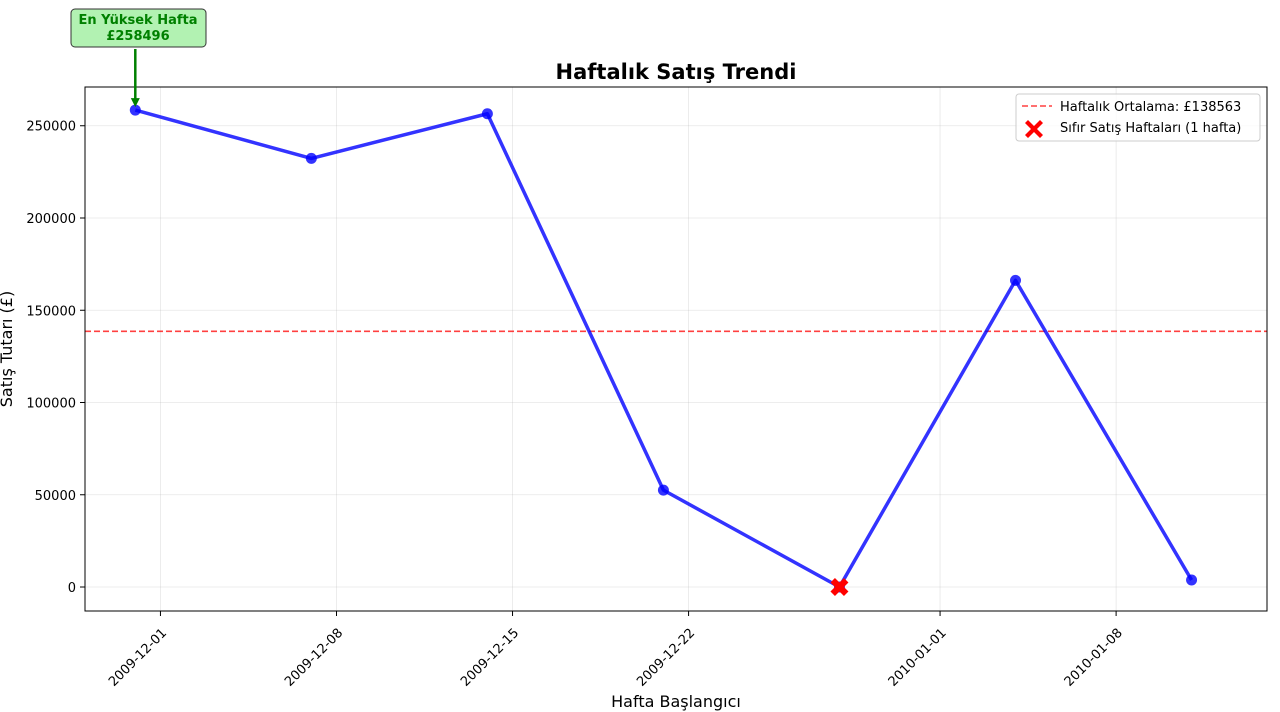 The width and height of the screenshot is (1280, 712). I want to click on x-tick-label: 2009-12-22, so click(666, 658).